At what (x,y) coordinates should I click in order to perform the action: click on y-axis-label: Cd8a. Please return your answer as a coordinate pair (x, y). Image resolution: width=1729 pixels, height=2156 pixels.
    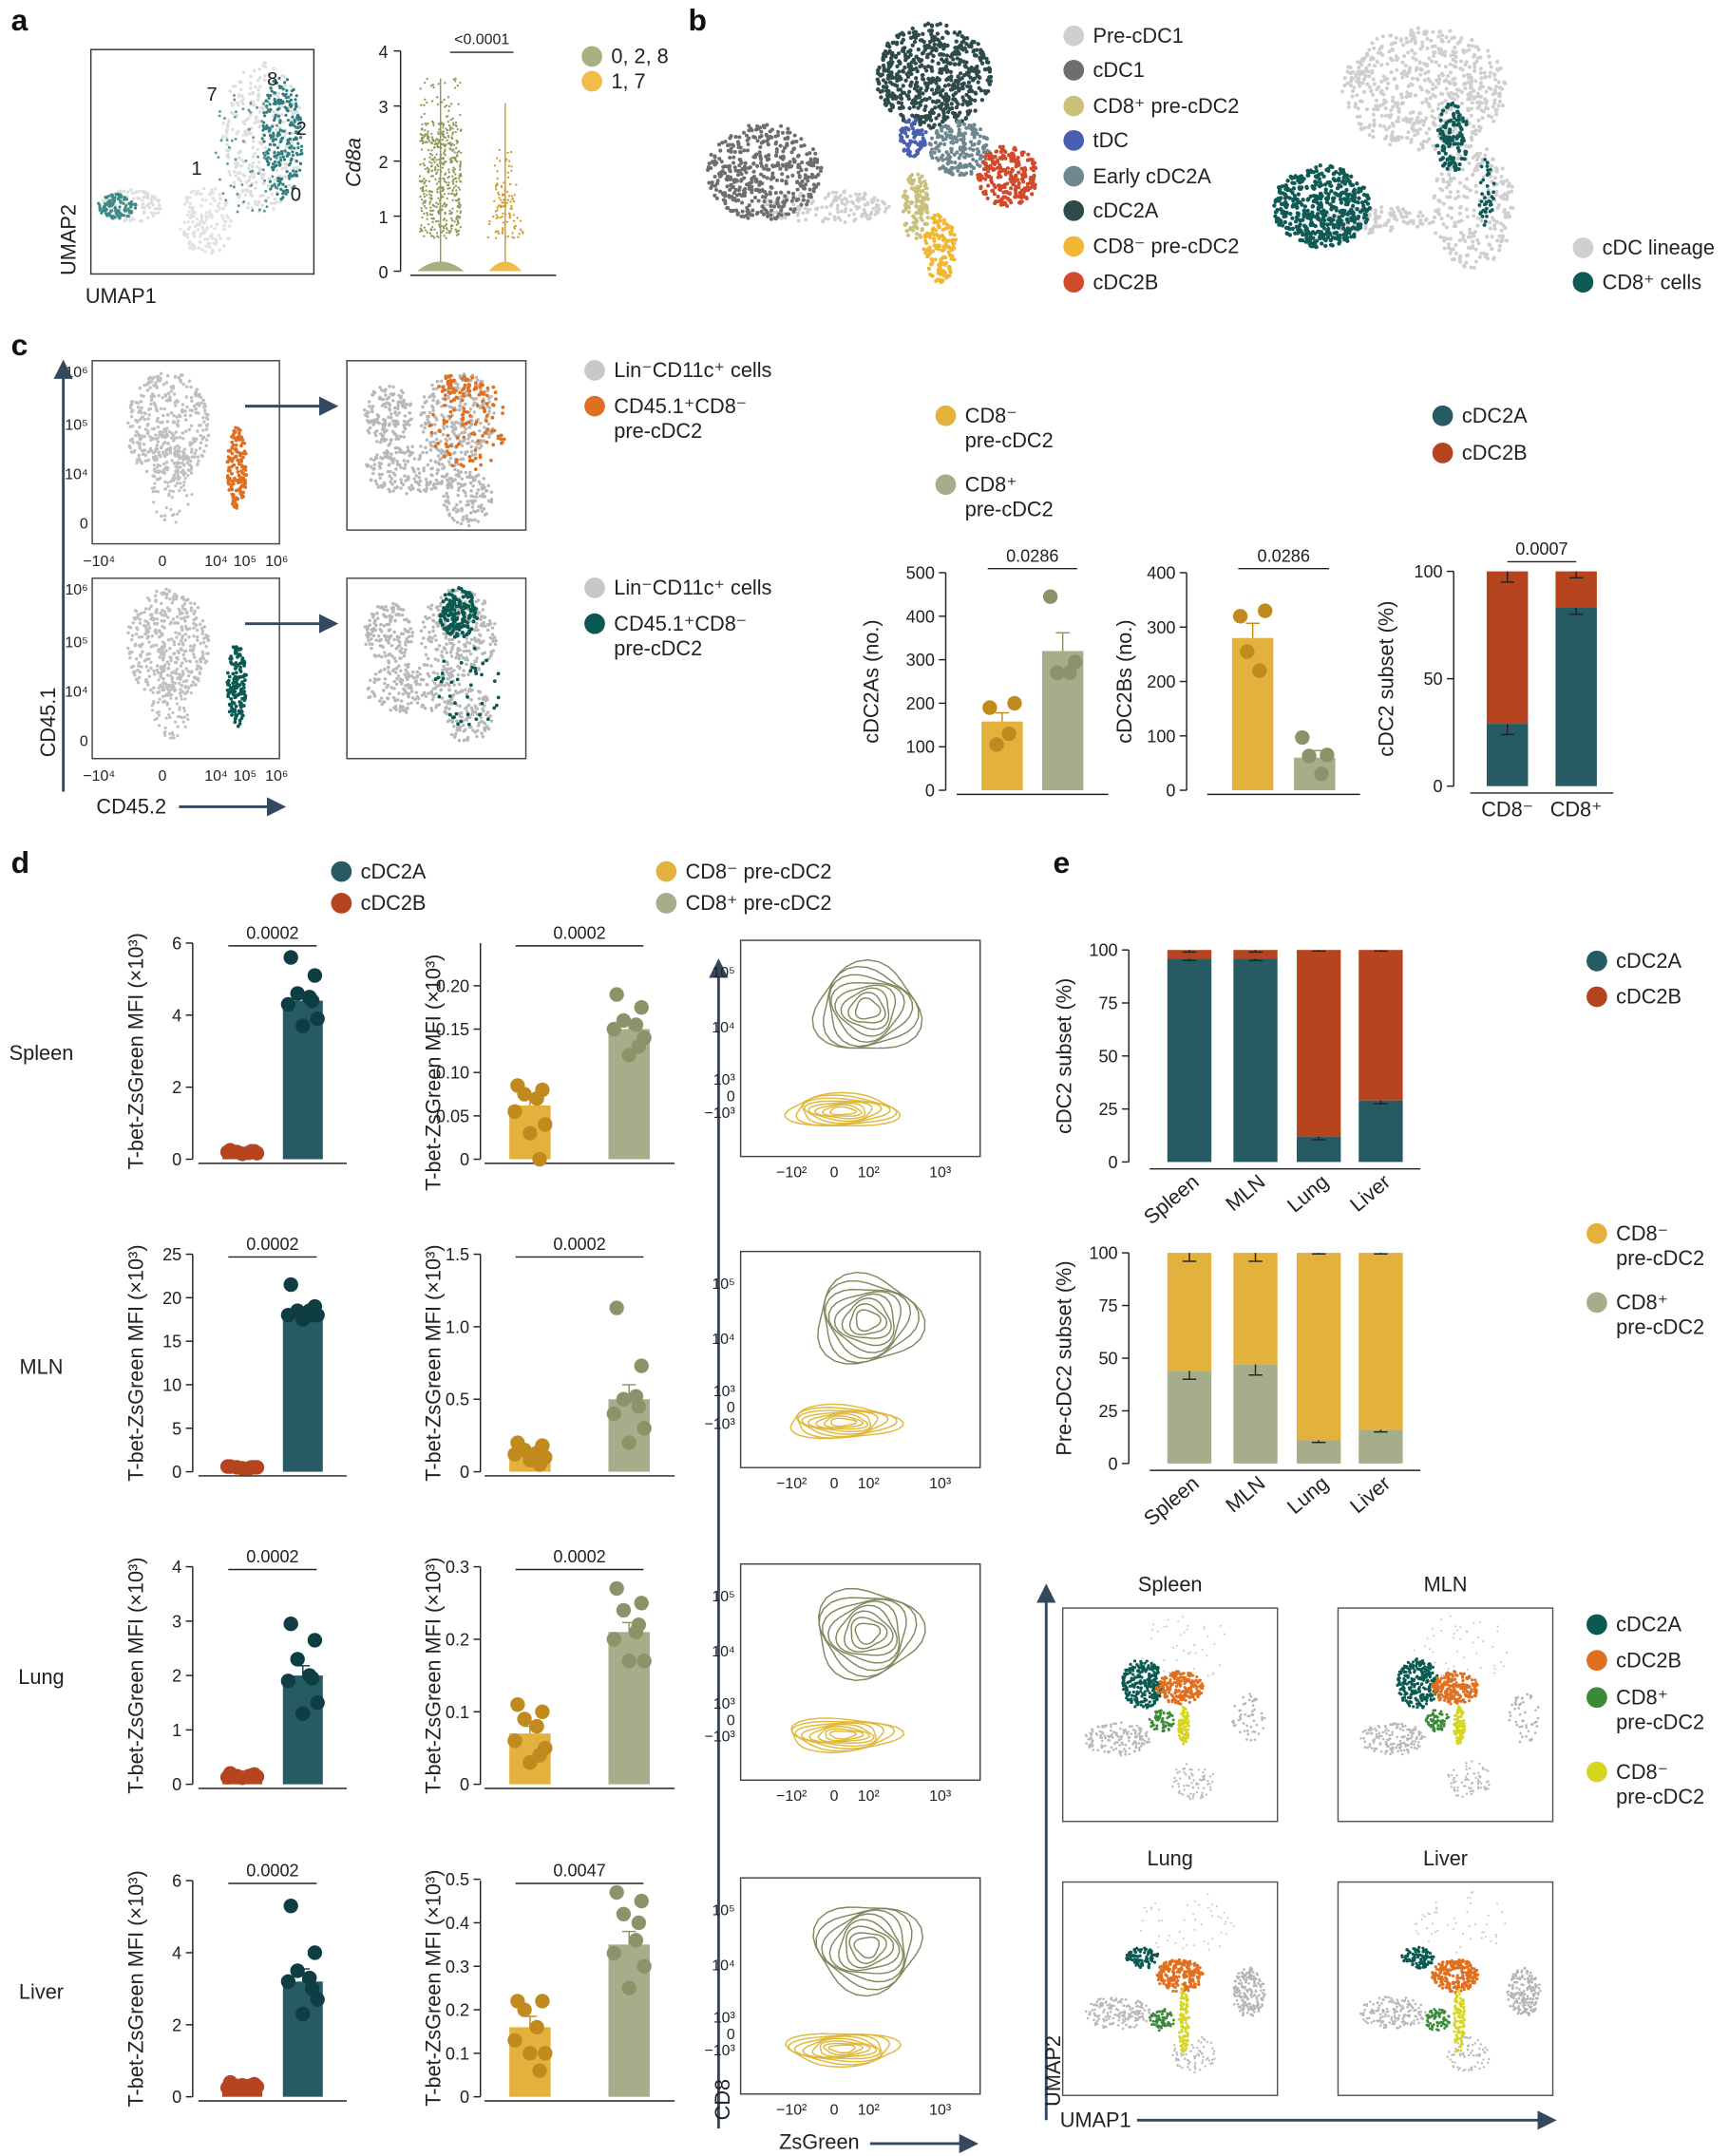
    Looking at the image, I should click on (354, 162).